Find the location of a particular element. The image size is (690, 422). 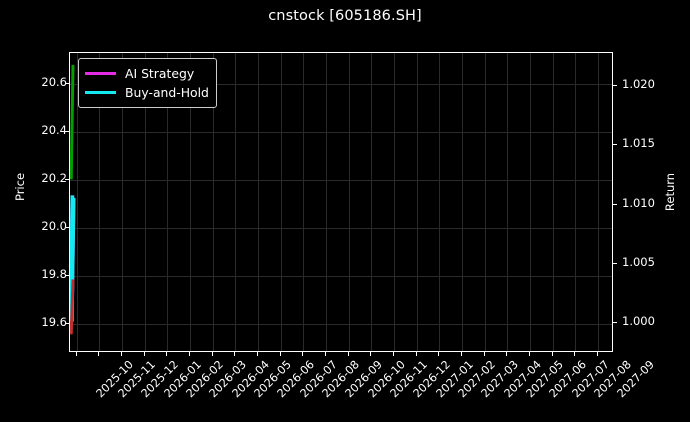

series-lines is located at coordinates (73, 199).